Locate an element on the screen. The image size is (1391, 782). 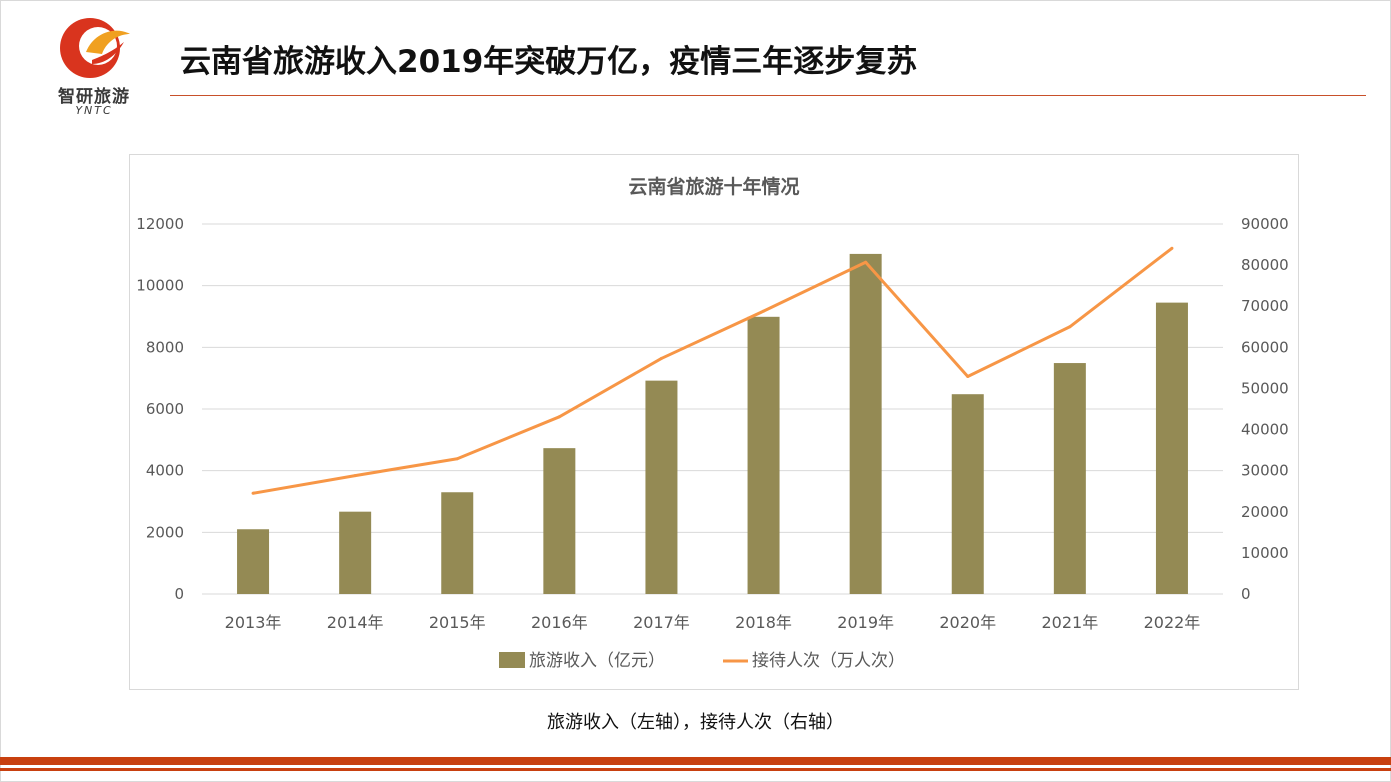
right-axis-tick-label: 50000 is located at coordinates (1265, 388).